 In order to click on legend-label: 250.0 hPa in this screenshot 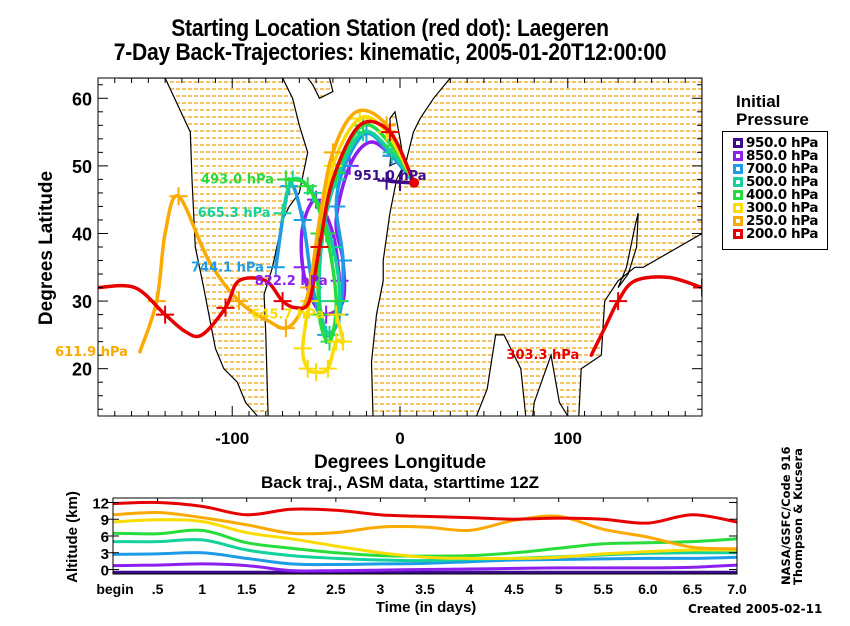, I will do `click(782, 221)`.